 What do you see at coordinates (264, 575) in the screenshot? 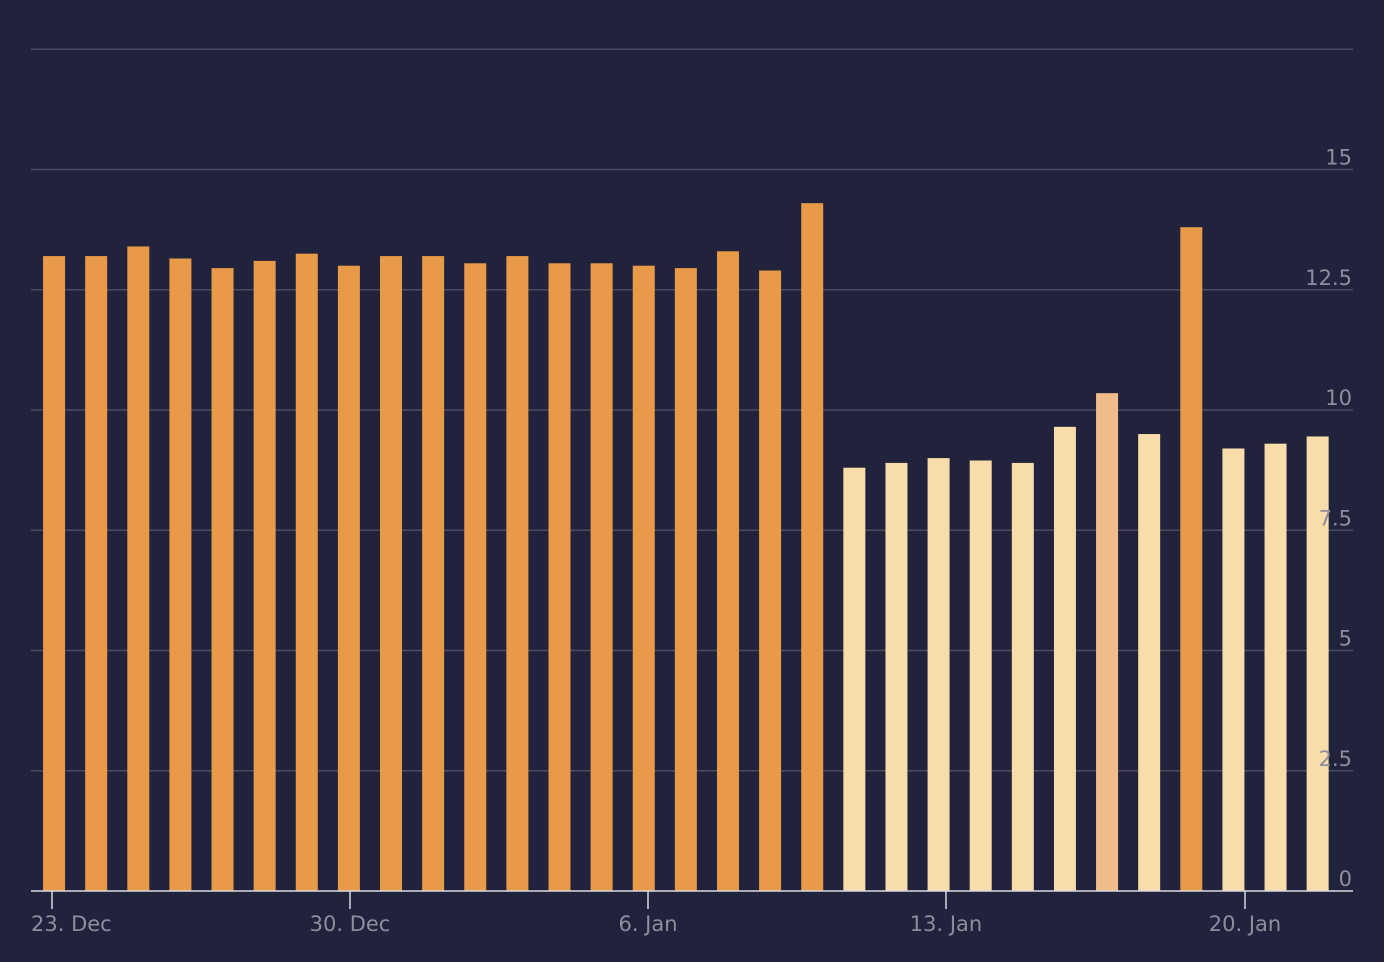
I see `bar-28-dec` at bounding box center [264, 575].